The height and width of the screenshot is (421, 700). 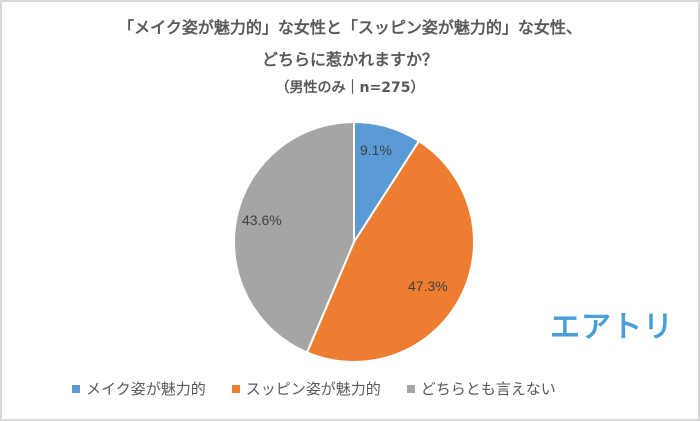 I want to click on pie-slice-suppin, so click(x=390, y=251).